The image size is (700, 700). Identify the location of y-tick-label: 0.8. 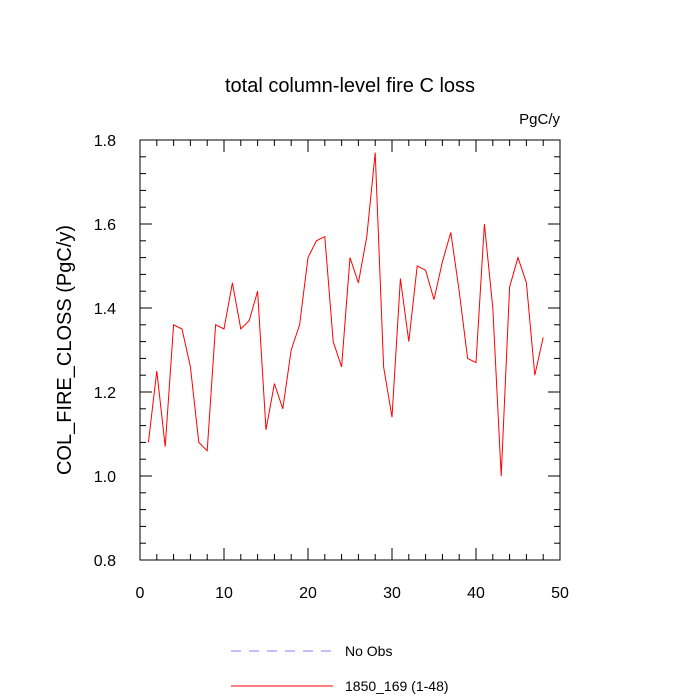
(105, 561).